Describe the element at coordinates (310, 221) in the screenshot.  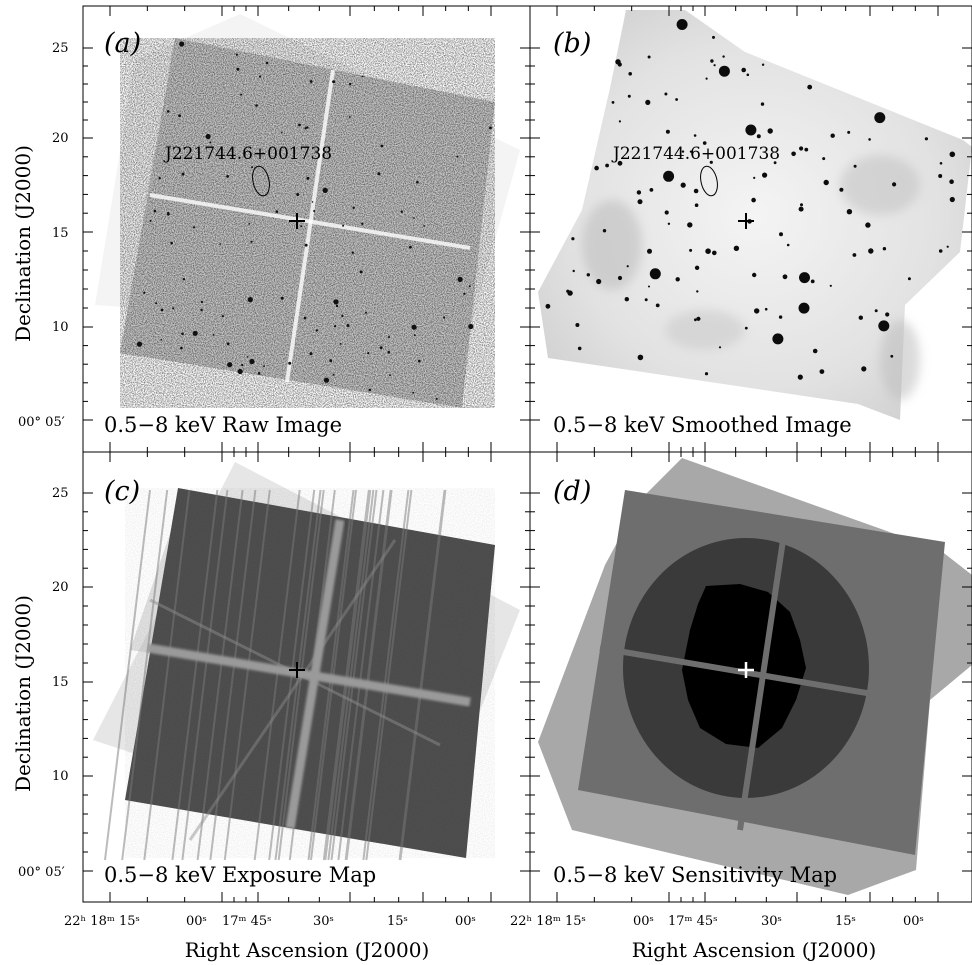
I see `raw-chip-gap-horizontal` at that location.